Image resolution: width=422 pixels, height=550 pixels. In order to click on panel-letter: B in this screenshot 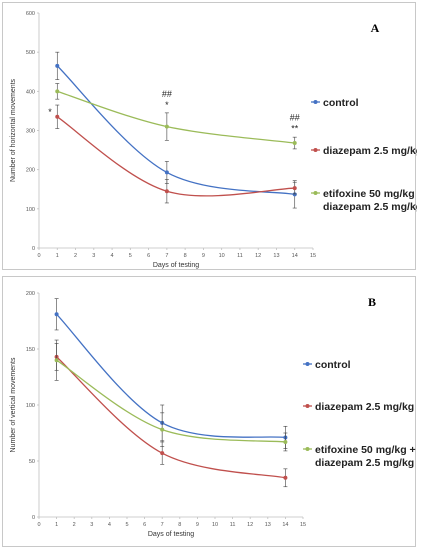, I will do `click(372, 302)`.